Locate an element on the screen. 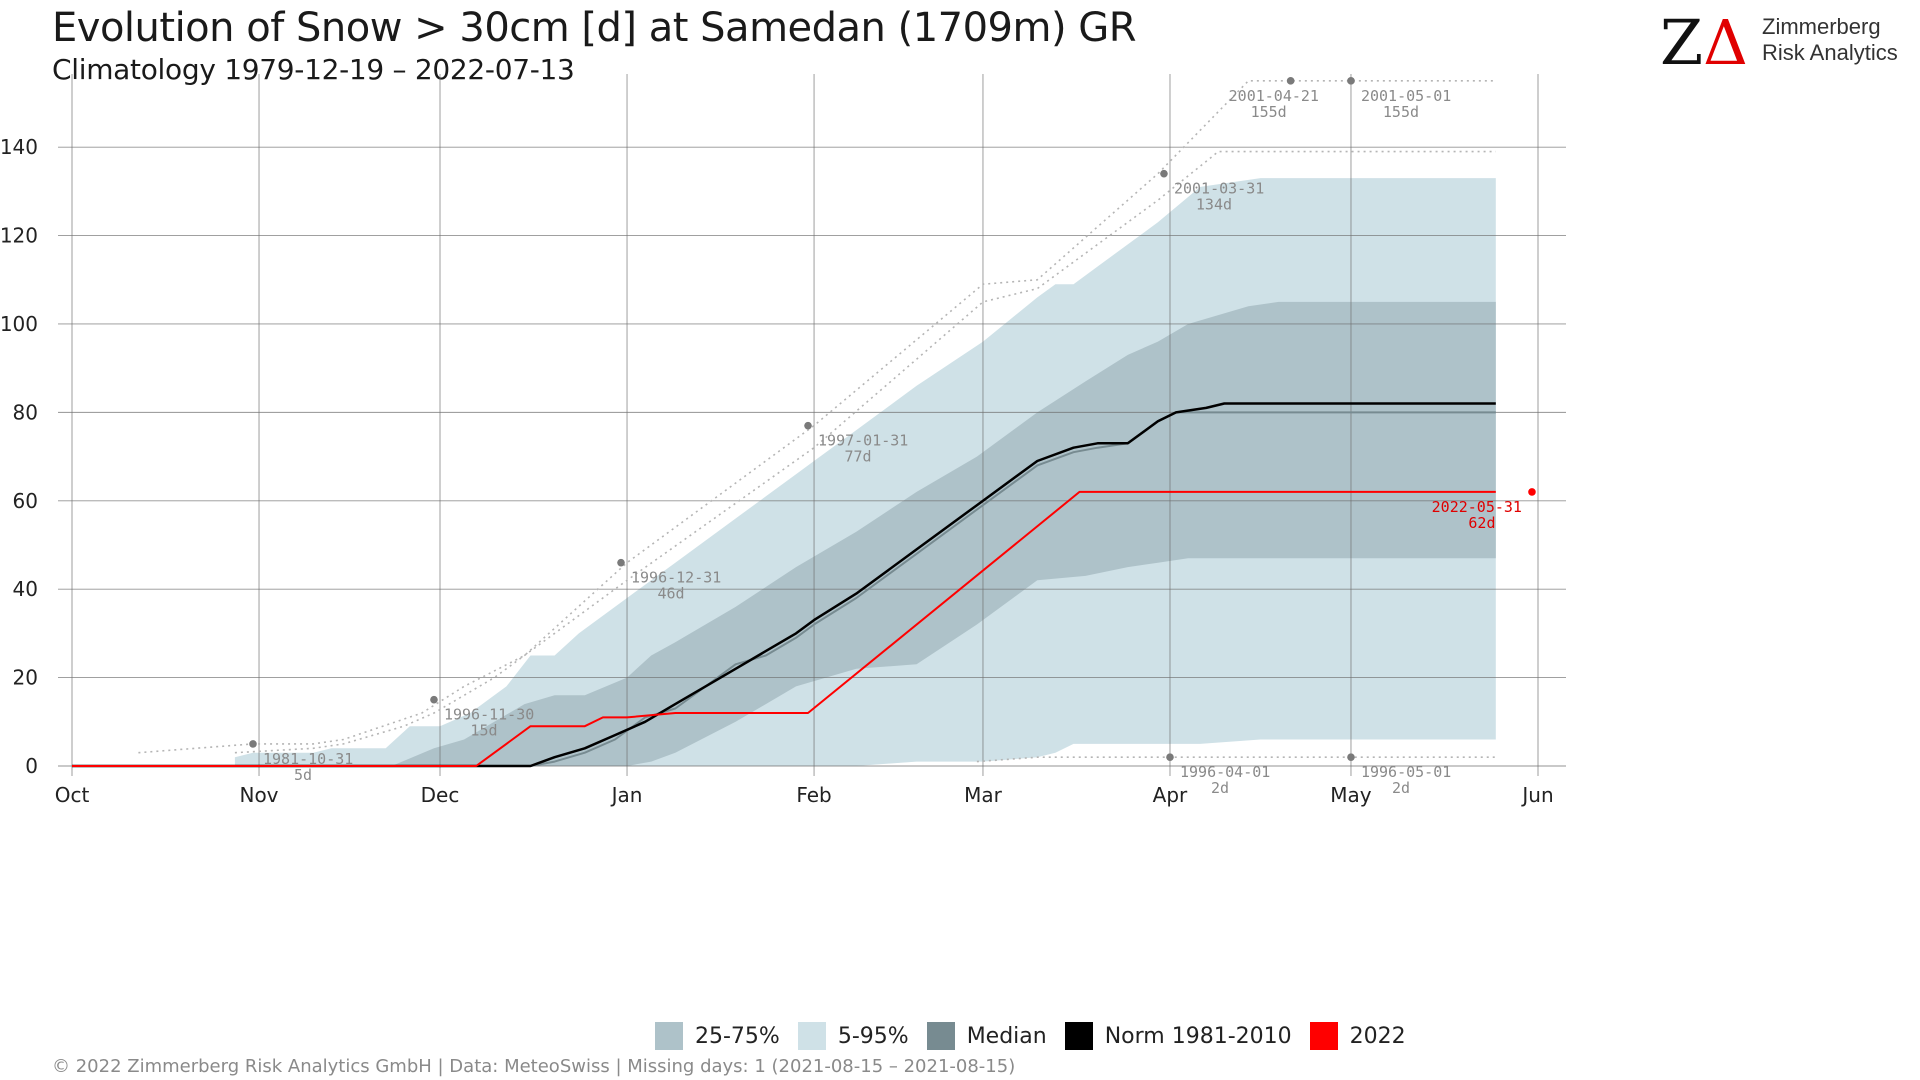 The image size is (1920, 1080). x-tick-label: Mar is located at coordinates (983, 795).